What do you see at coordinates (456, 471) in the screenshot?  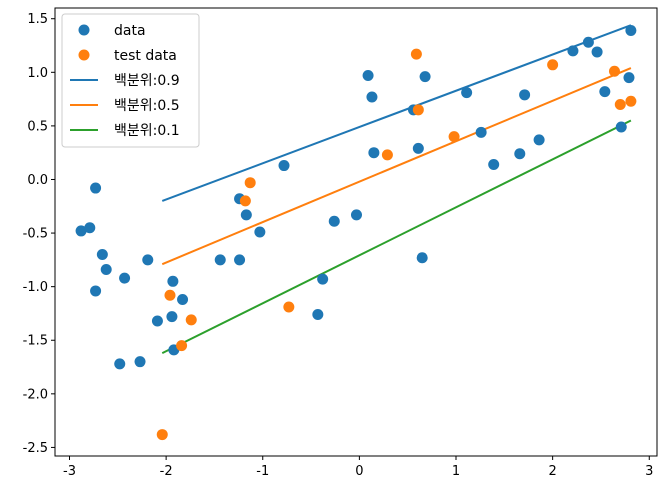 I see `x-tick-label: 1` at bounding box center [456, 471].